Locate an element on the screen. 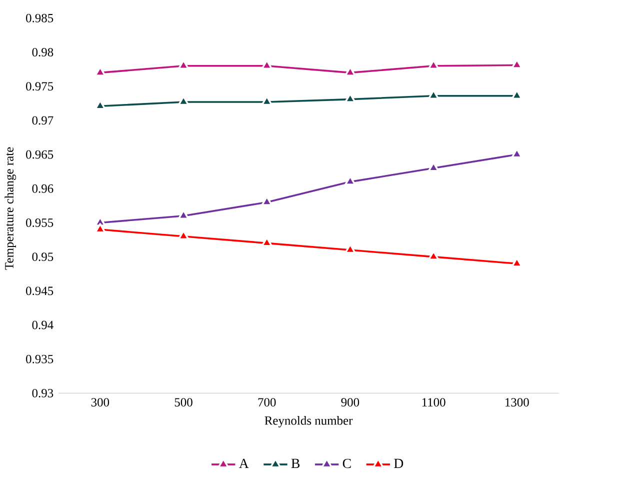  legend-label: D is located at coordinates (399, 463).